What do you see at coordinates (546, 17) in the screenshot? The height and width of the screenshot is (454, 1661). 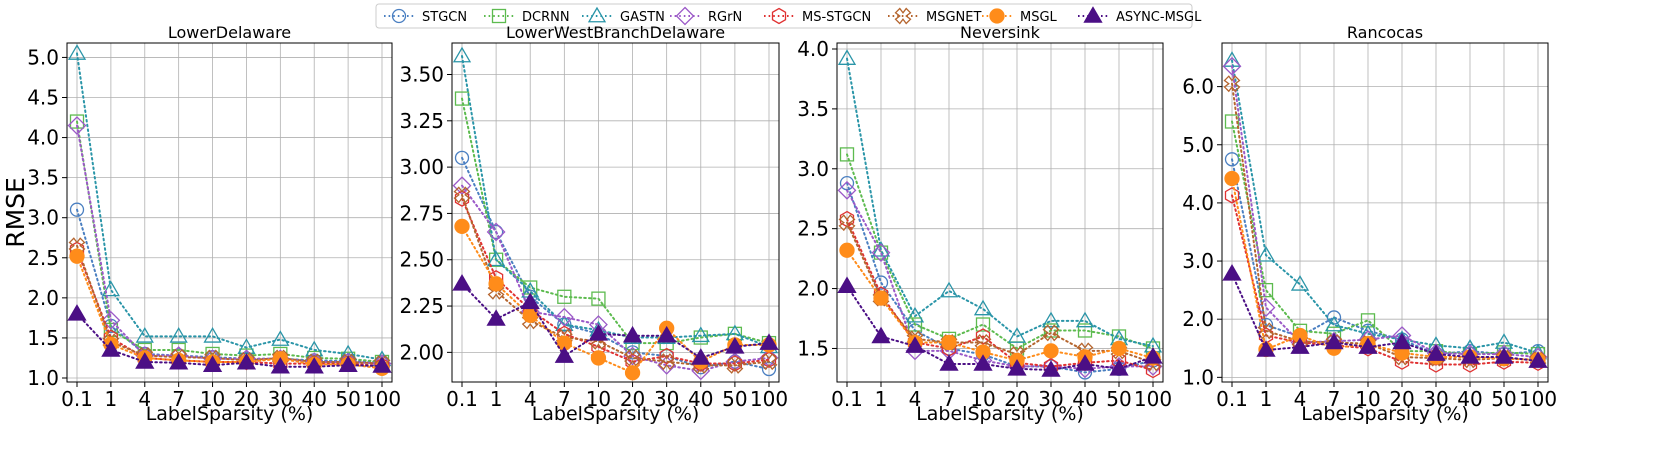 I see `legend-label: DCRNN` at bounding box center [546, 17].